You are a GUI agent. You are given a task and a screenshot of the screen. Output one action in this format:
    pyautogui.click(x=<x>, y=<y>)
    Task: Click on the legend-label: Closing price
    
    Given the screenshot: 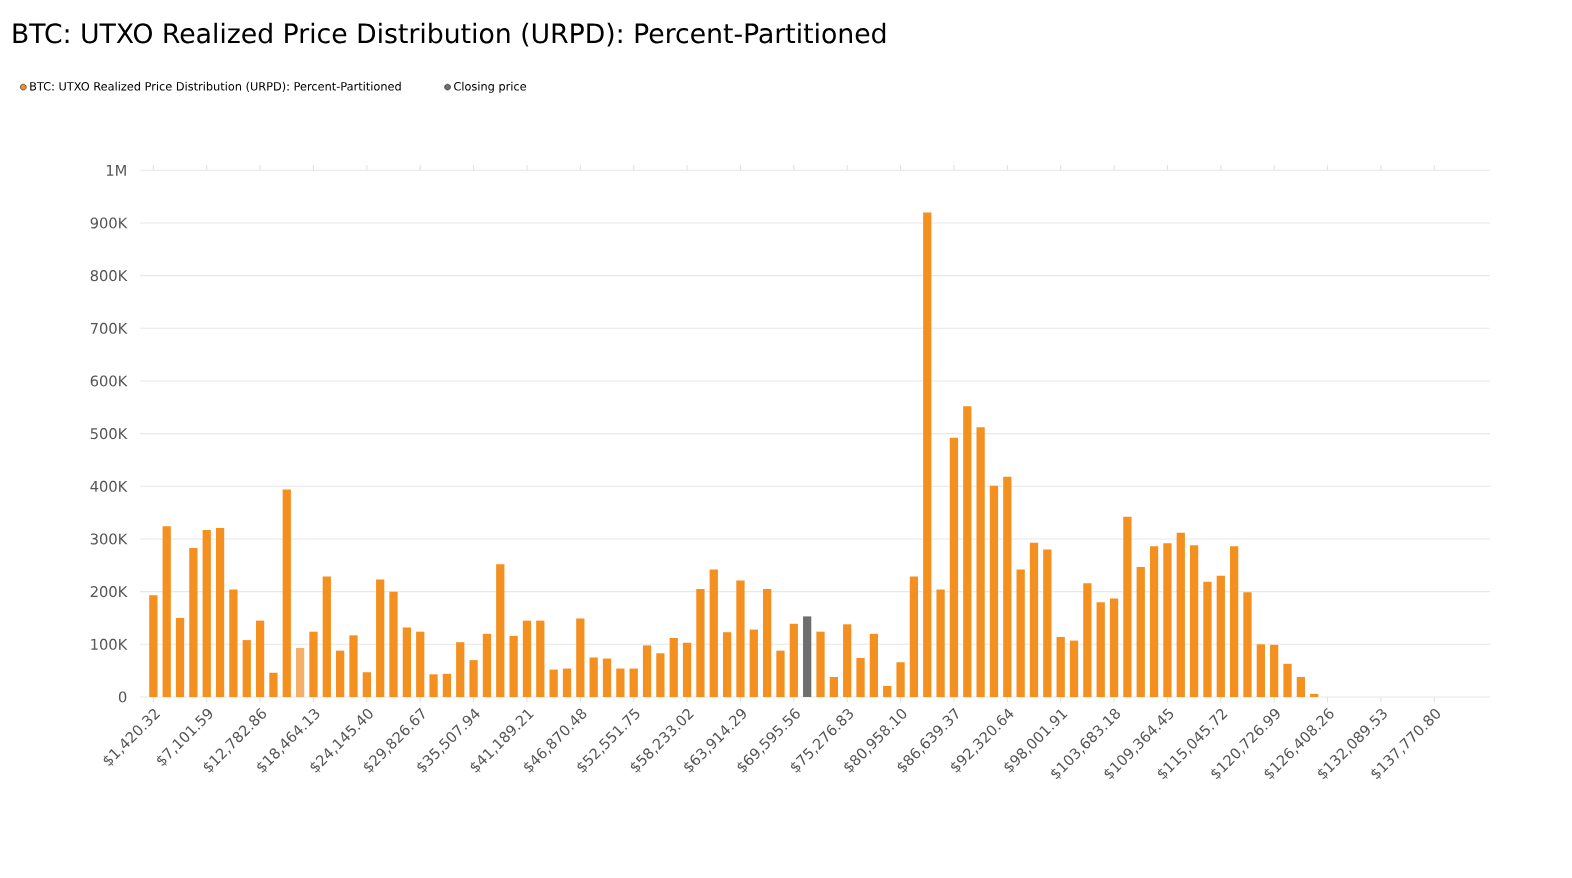 What is the action you would take?
    pyautogui.click(x=490, y=87)
    